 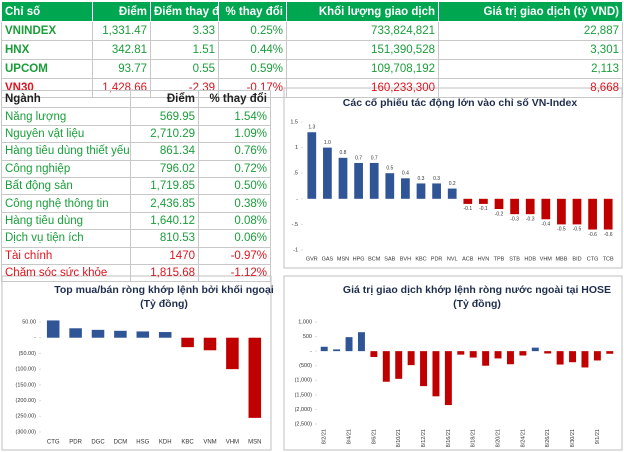 What do you see at coordinates (474, 438) in the screenshot?
I see `x-tick-label: 8/18/21` at bounding box center [474, 438].